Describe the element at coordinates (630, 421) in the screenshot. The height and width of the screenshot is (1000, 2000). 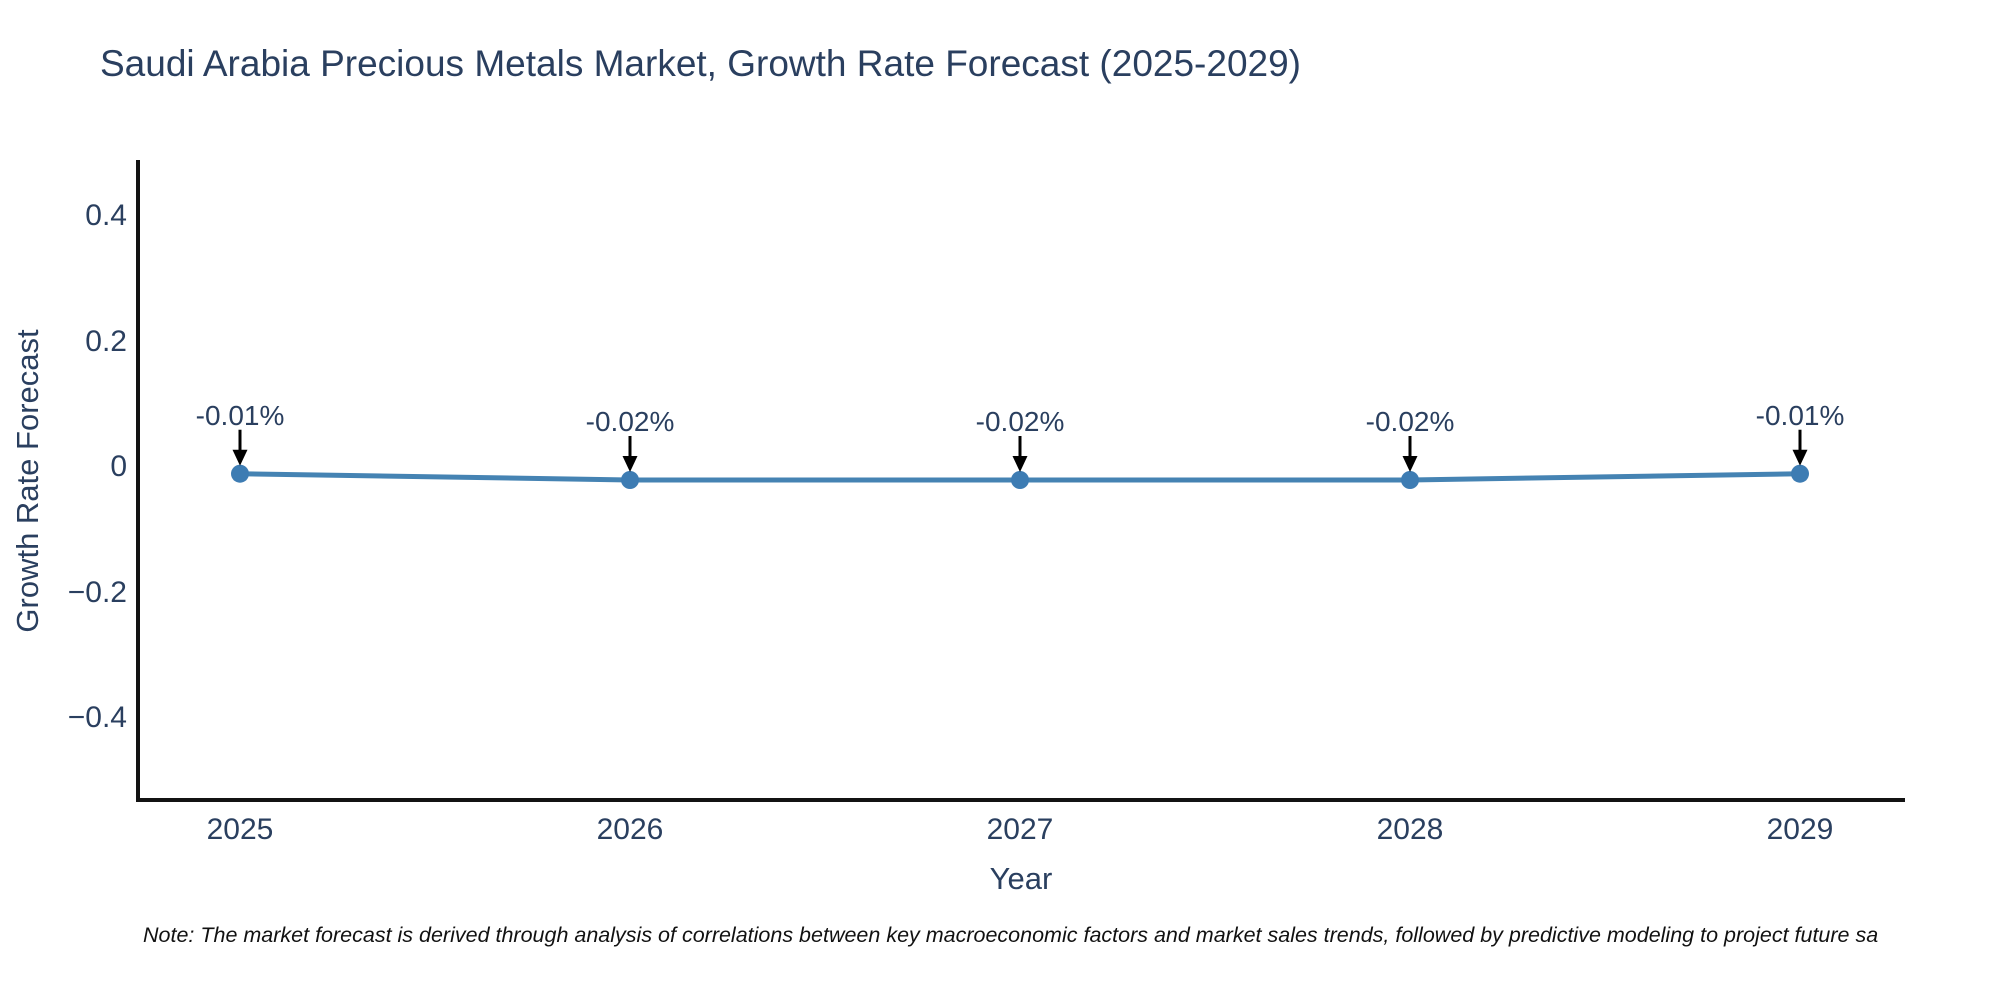
I see `annotation-label-2026: -0.02%` at that location.